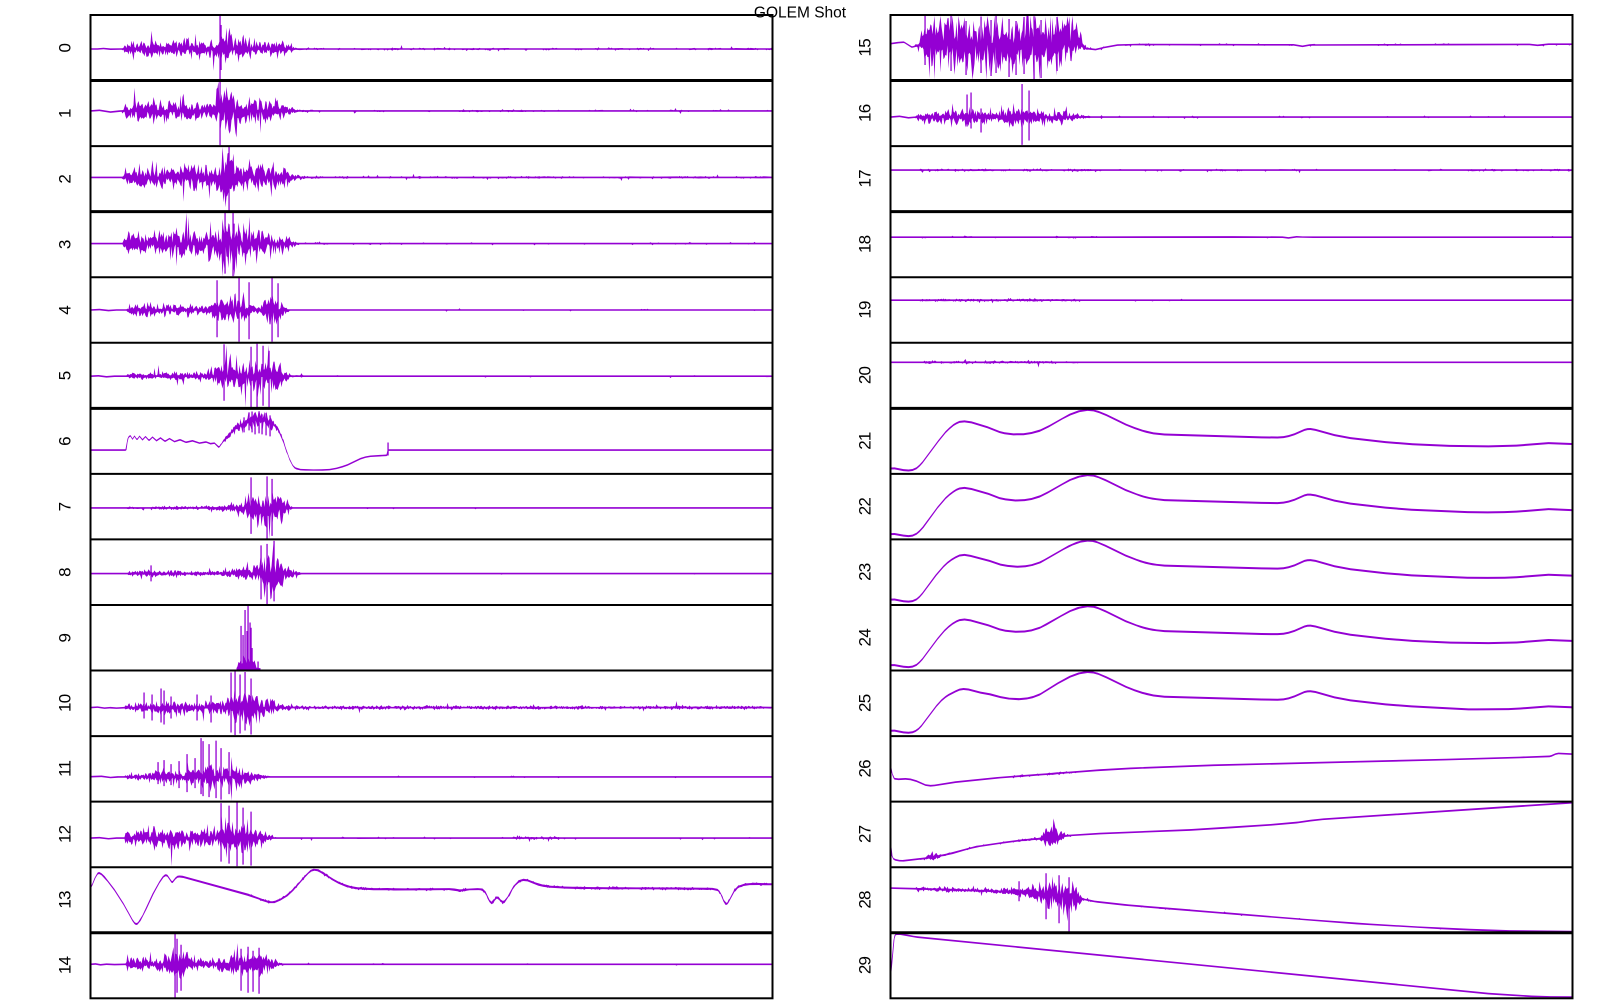 The width and height of the screenshot is (1600, 1000). Describe the element at coordinates (64, 571) in the screenshot. I see `svg-text: 8` at that location.